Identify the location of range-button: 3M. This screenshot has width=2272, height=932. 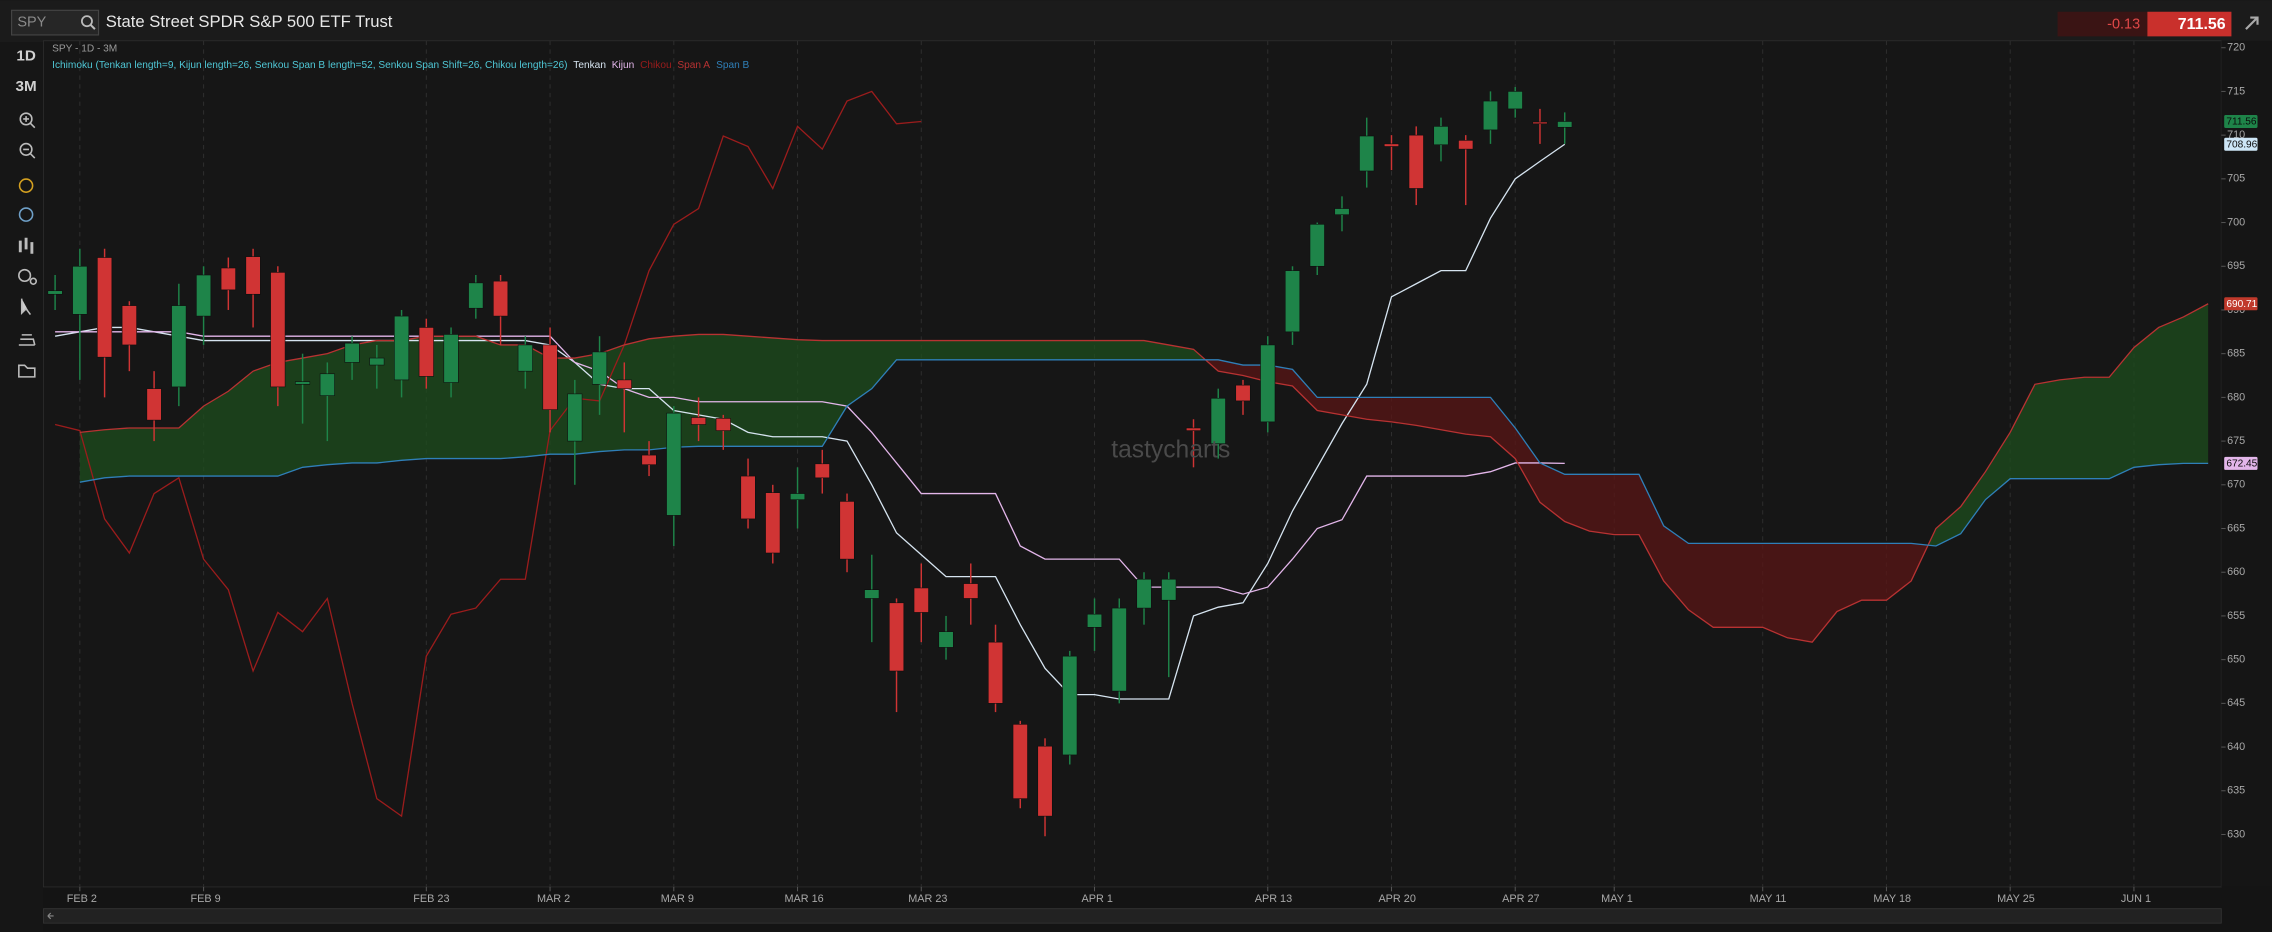
(26, 86).